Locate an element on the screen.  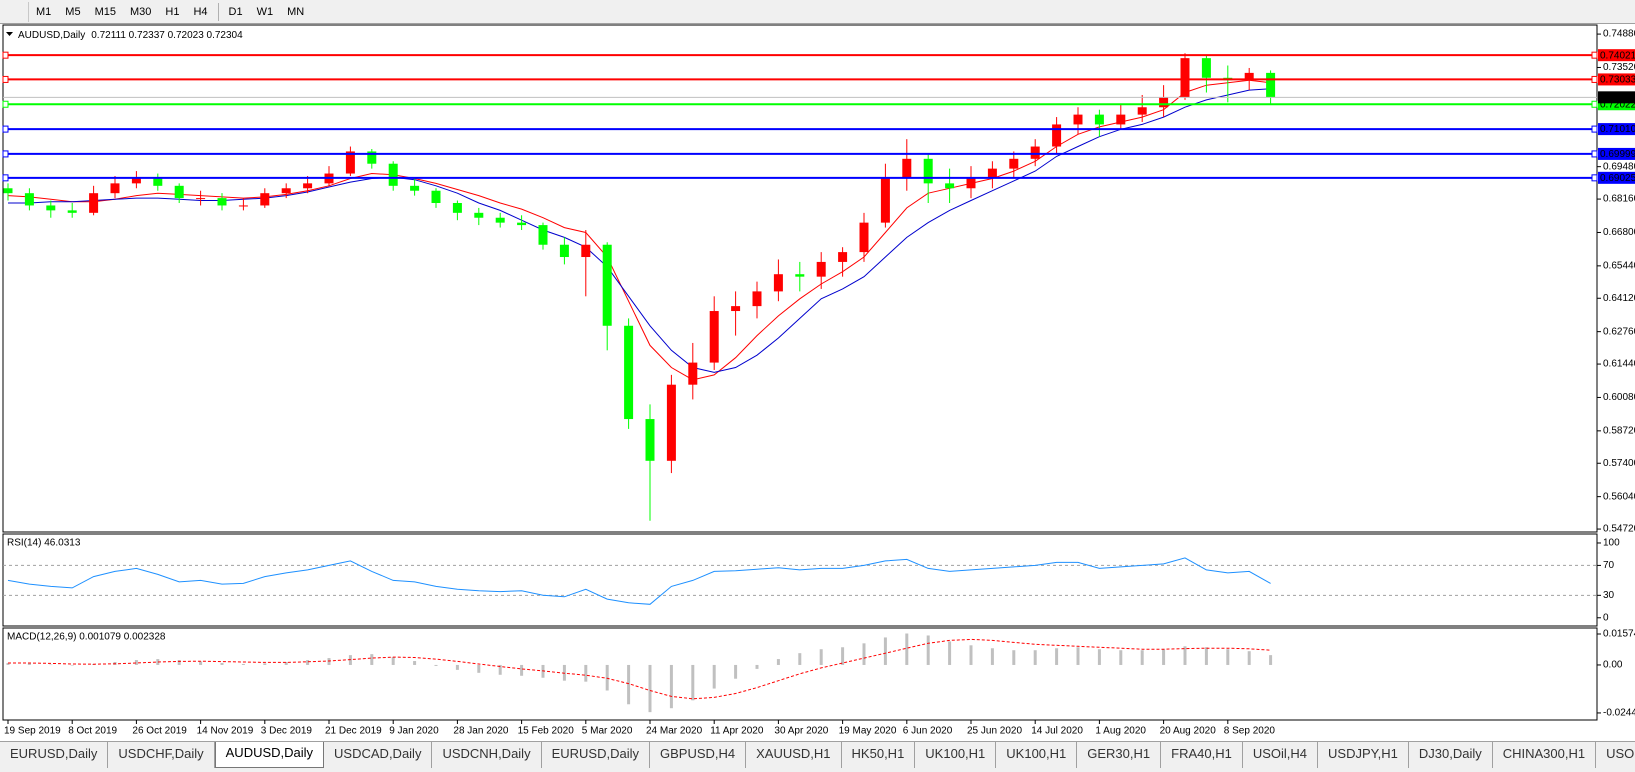
panel-title: MACD(12,26,9) 0.001079 0.002328 is located at coordinates (86, 637).